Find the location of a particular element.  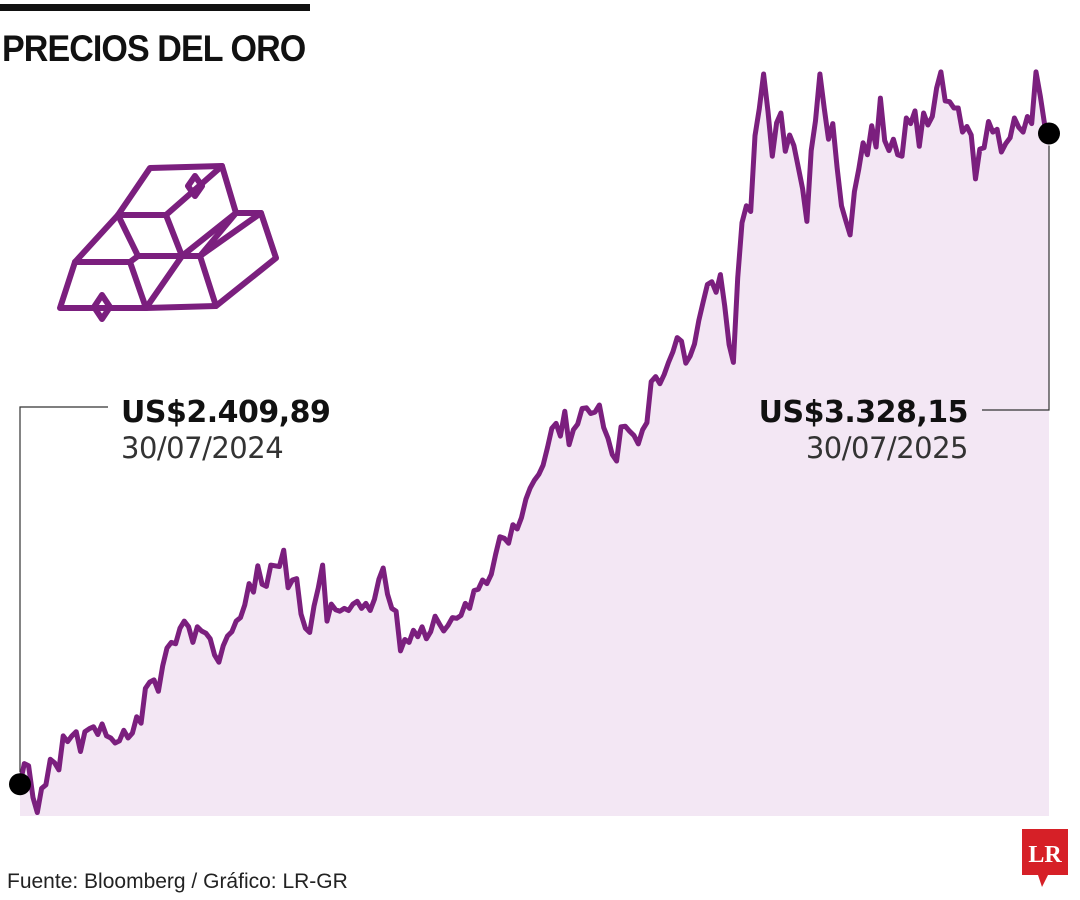

gold-bars-icon is located at coordinates (168, 242).